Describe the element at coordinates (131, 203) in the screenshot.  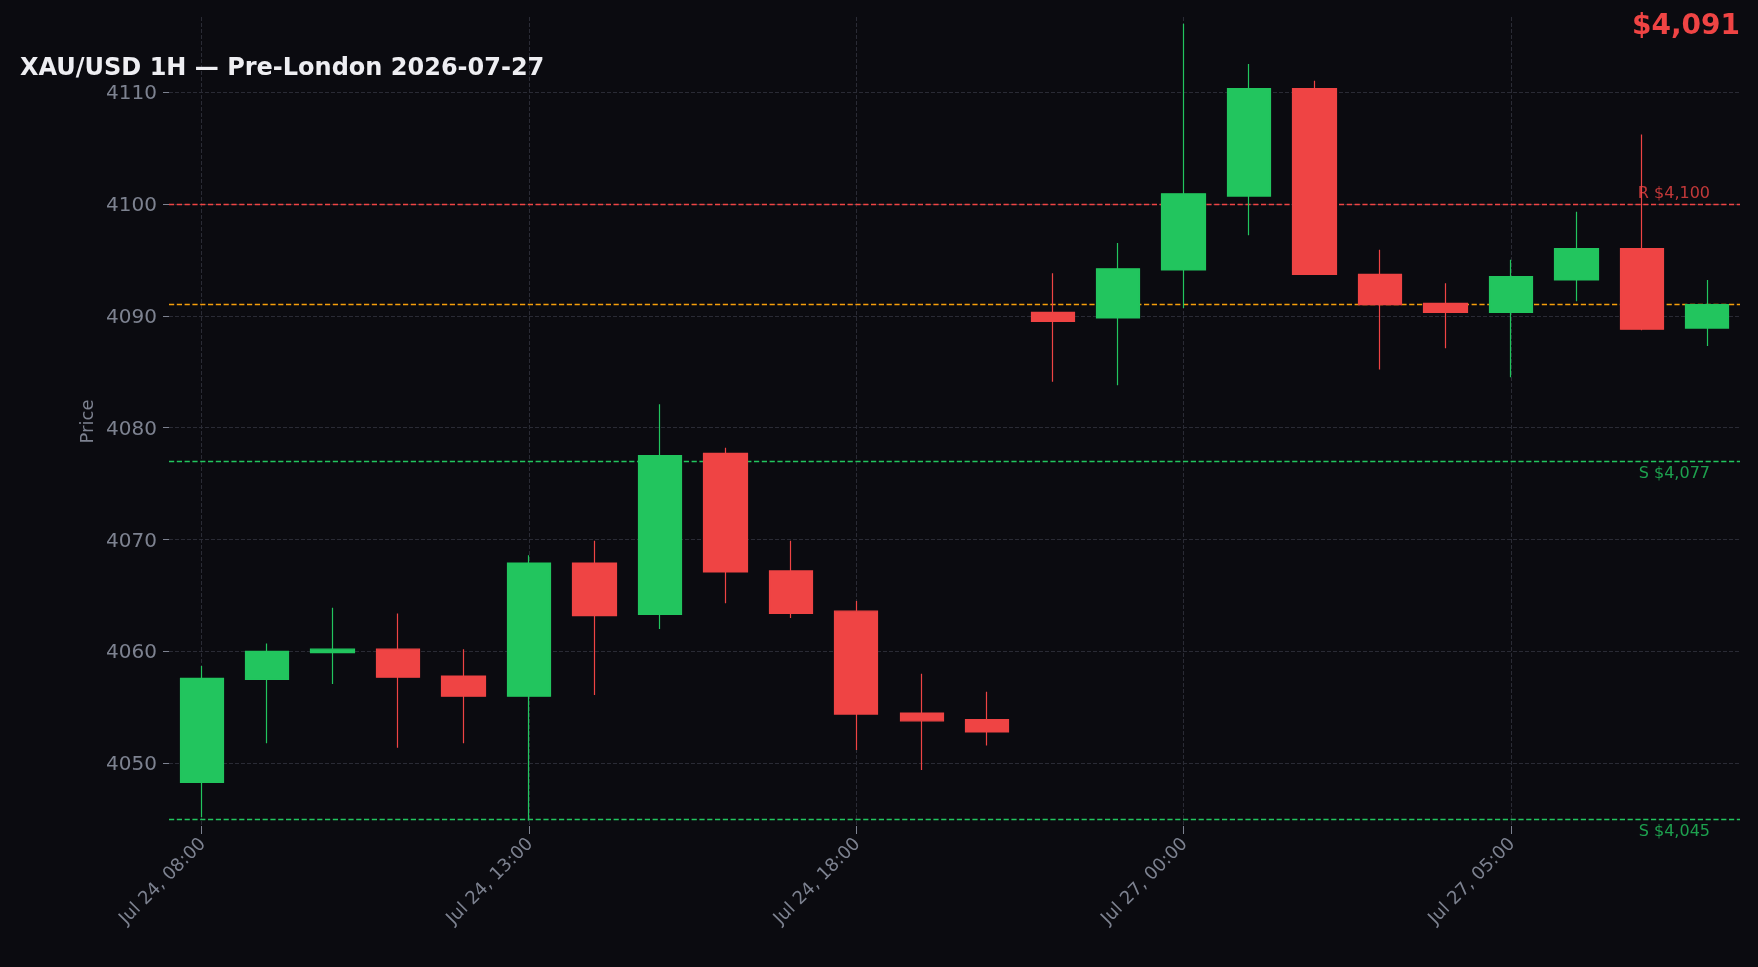
I see `y-tick-label: 4100` at that location.